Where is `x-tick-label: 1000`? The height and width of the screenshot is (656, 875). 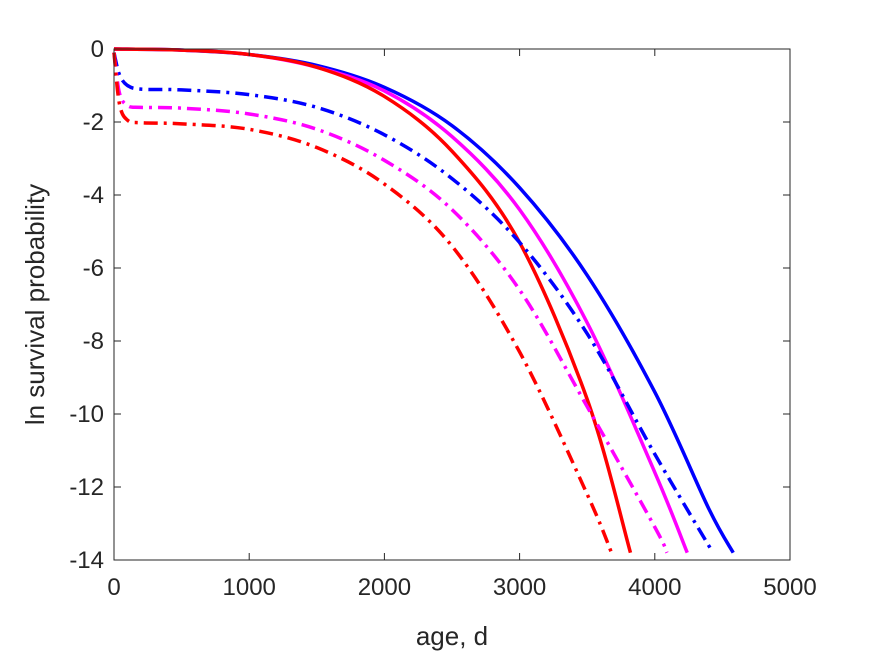 x-tick-label: 1000 is located at coordinates (249, 587).